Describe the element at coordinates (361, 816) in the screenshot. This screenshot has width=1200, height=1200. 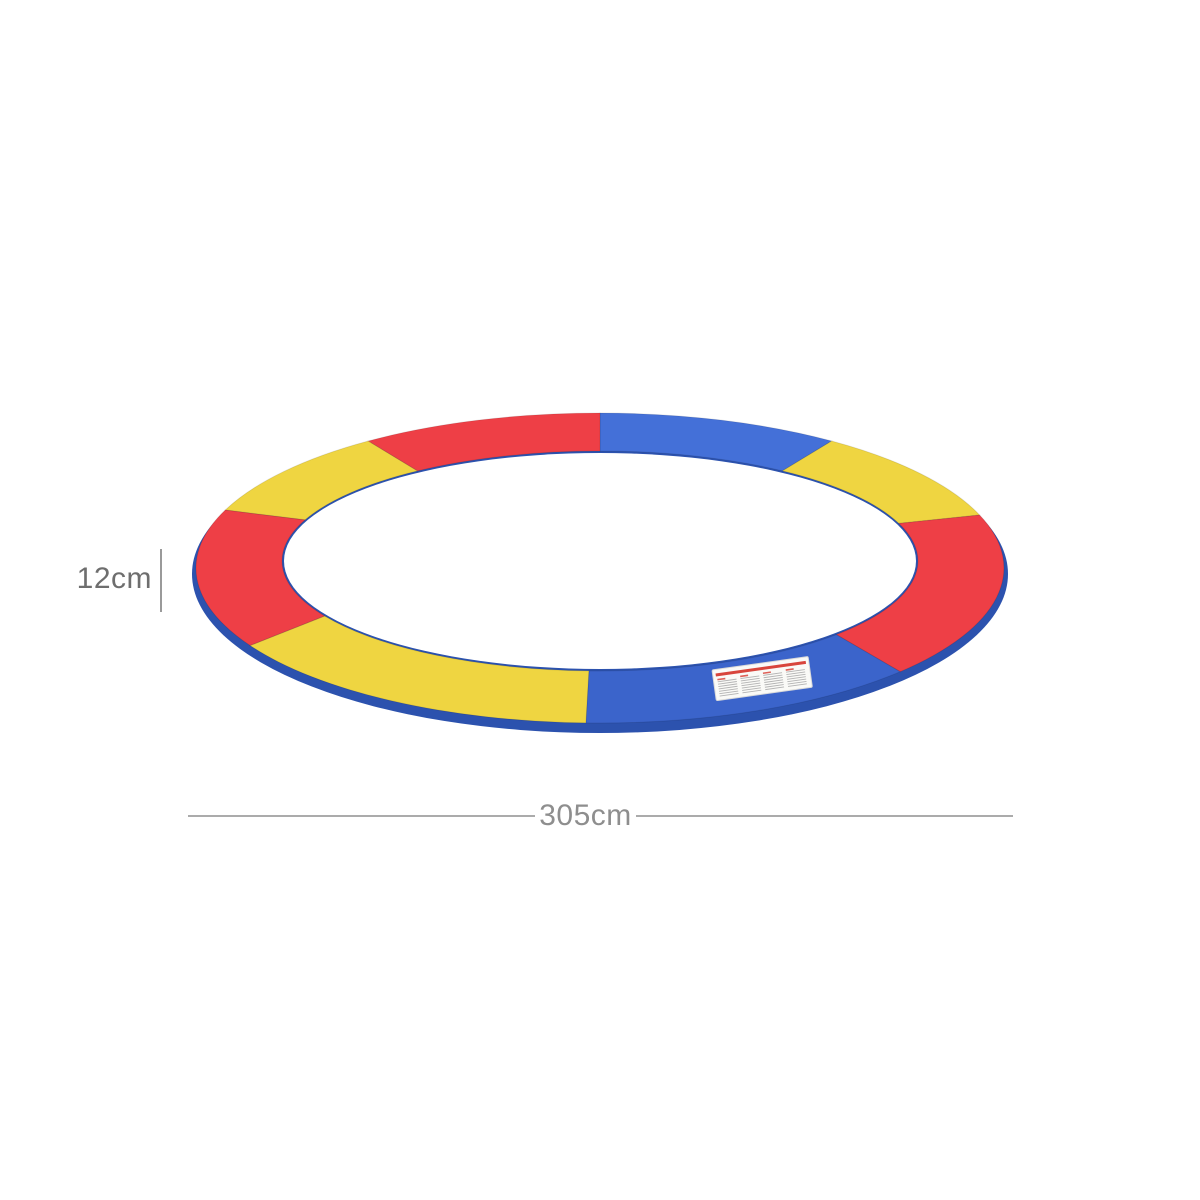
I see `diameter-dimension-line-left` at that location.